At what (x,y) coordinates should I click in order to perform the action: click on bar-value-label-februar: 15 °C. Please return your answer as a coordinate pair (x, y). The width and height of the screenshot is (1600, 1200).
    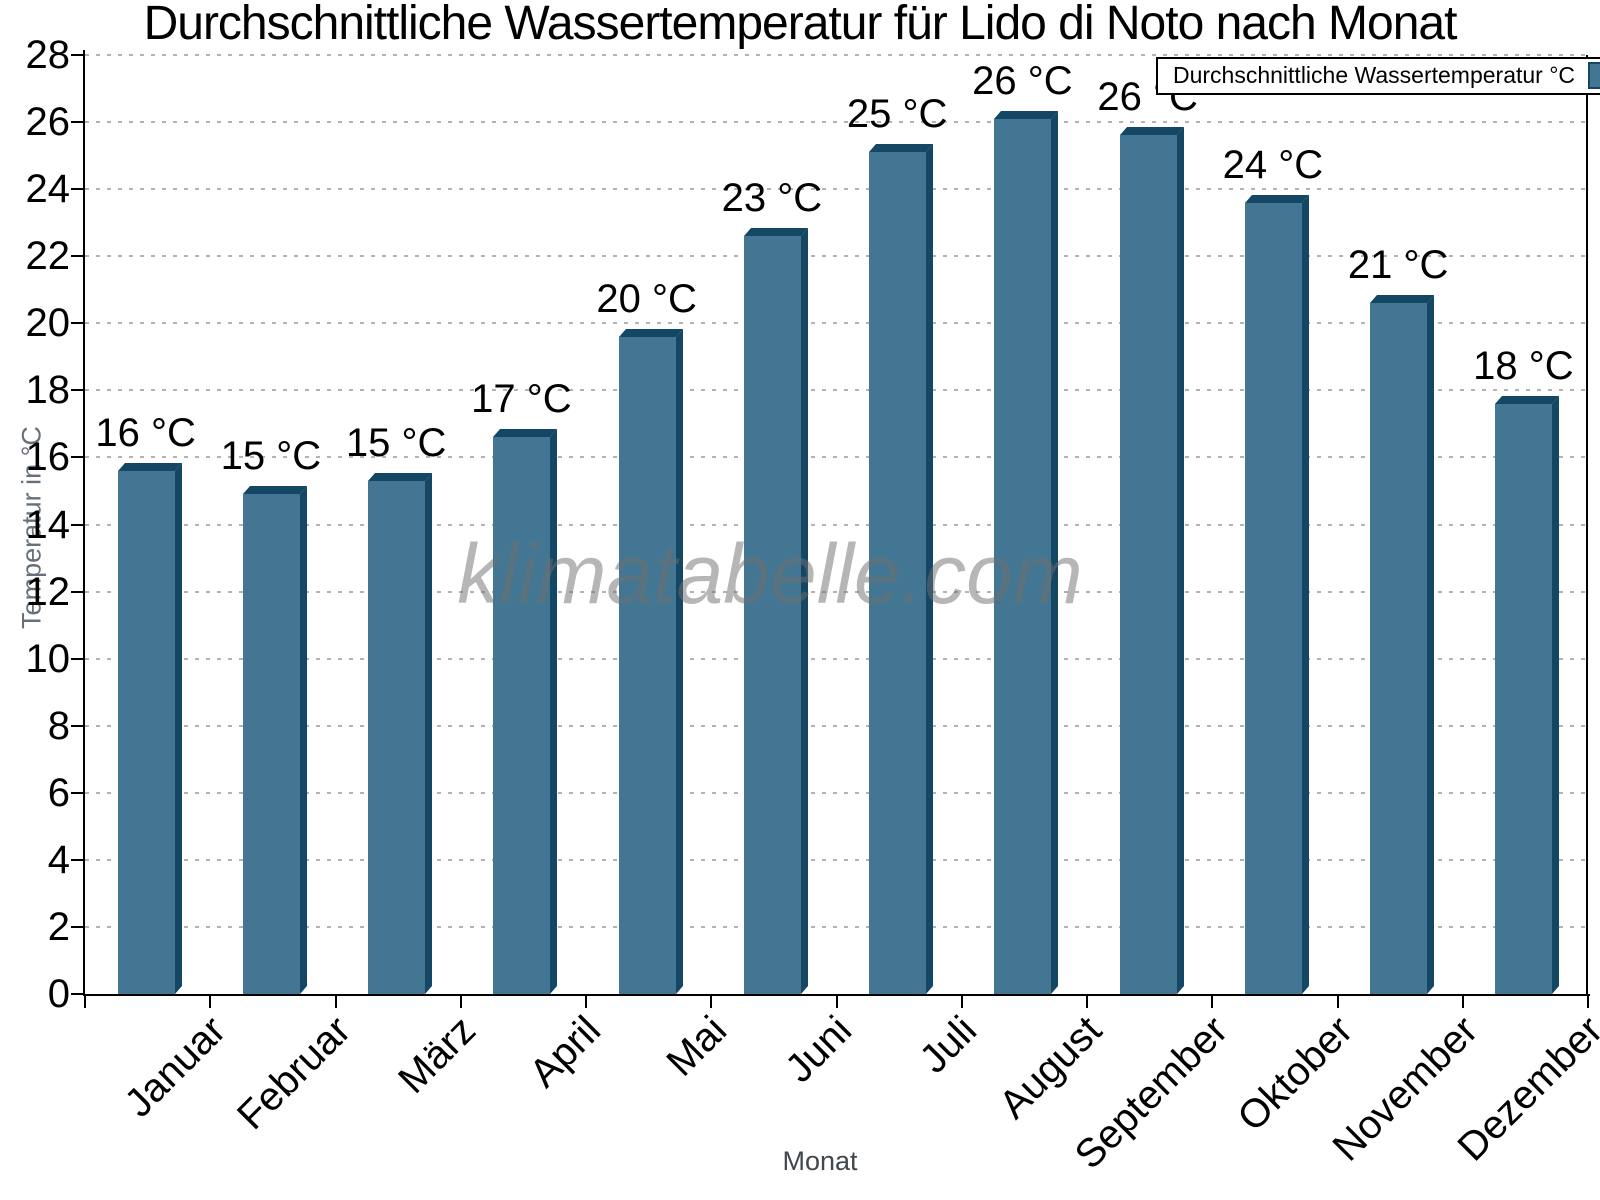
    Looking at the image, I should click on (271, 456).